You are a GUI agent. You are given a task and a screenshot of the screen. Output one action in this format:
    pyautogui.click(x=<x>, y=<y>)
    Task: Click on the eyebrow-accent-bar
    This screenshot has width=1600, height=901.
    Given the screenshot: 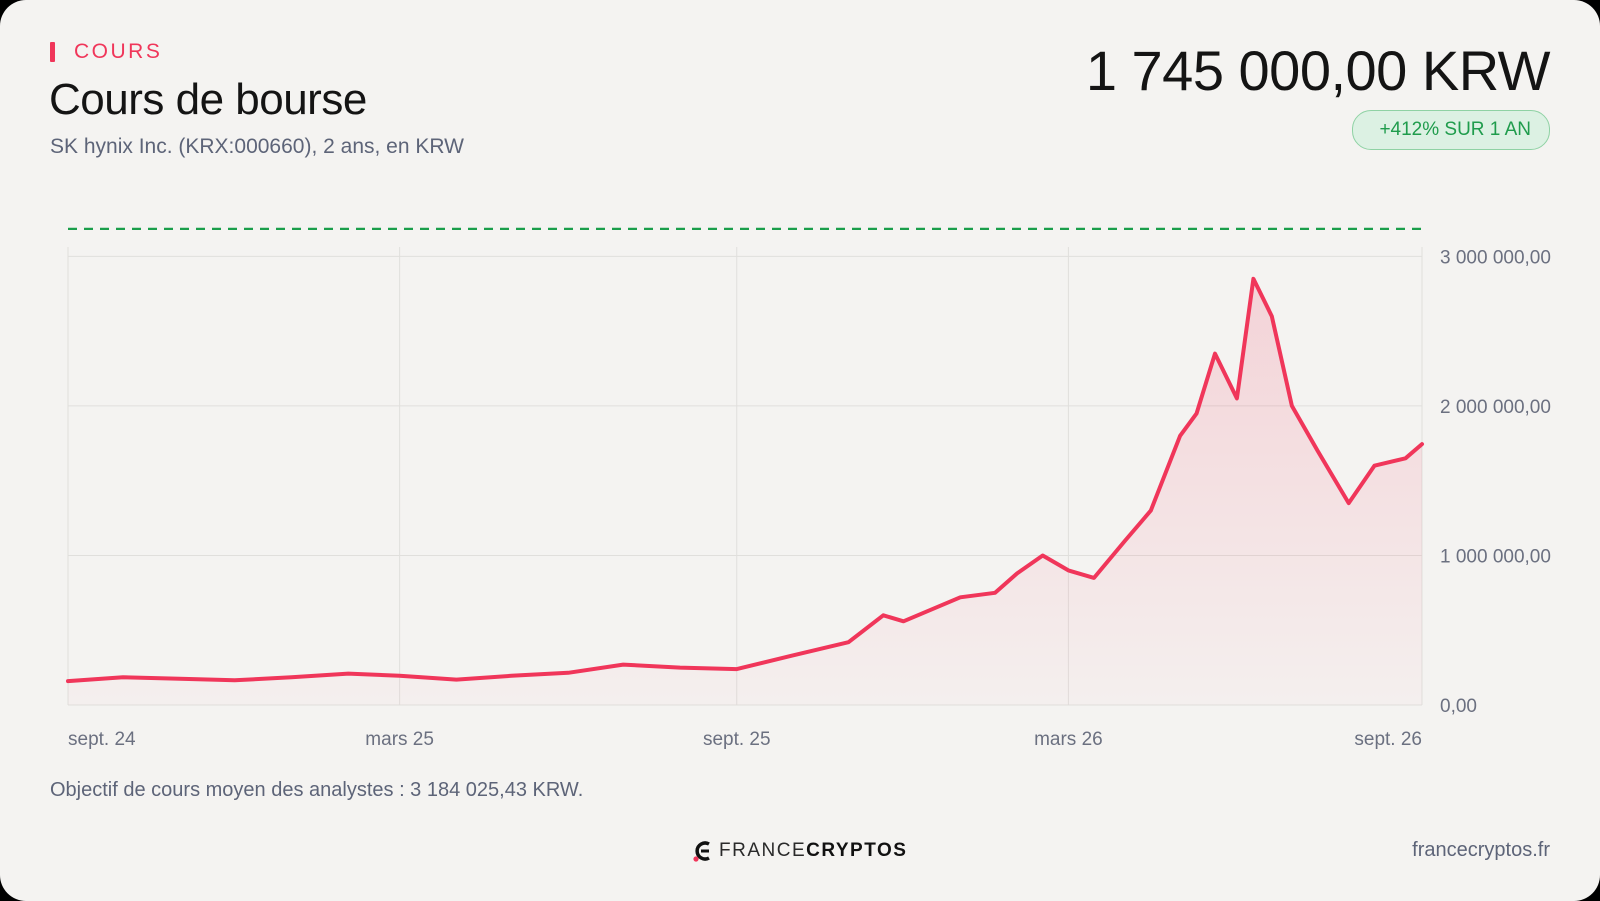 What is the action you would take?
    pyautogui.click(x=52, y=52)
    